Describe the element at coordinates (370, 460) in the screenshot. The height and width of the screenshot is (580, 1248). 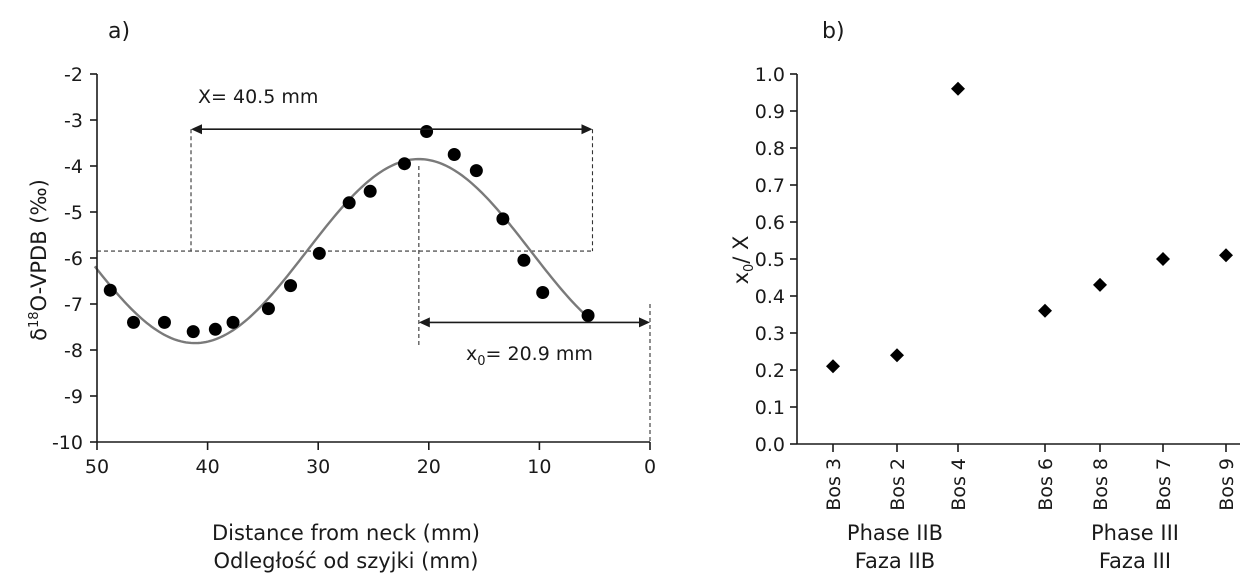
I see `a-x-ticks: 50 40 30 20 10 0` at that location.